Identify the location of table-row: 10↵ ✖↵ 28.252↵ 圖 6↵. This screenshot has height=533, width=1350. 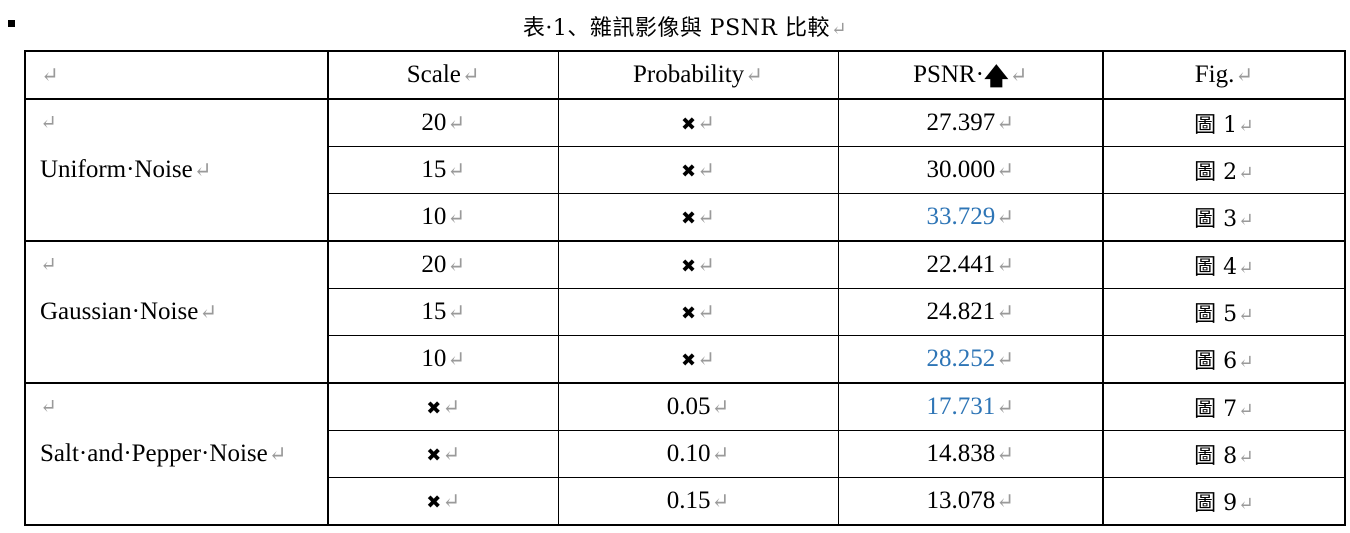
(685, 359).